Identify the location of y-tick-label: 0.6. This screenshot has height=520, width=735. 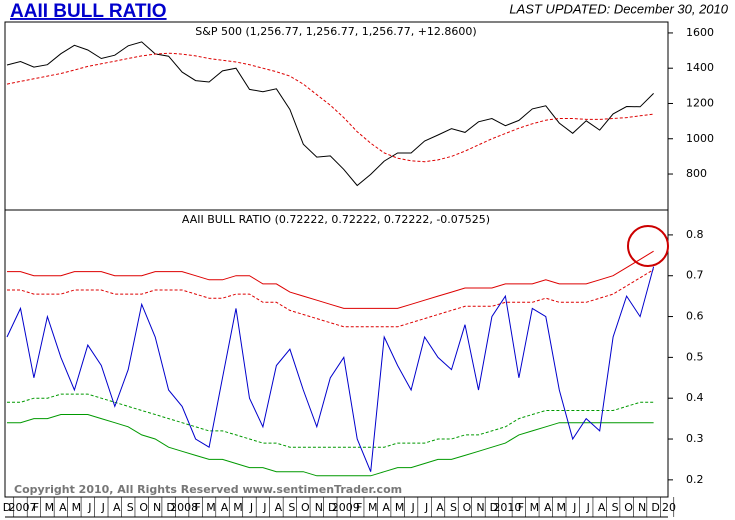
(695, 316).